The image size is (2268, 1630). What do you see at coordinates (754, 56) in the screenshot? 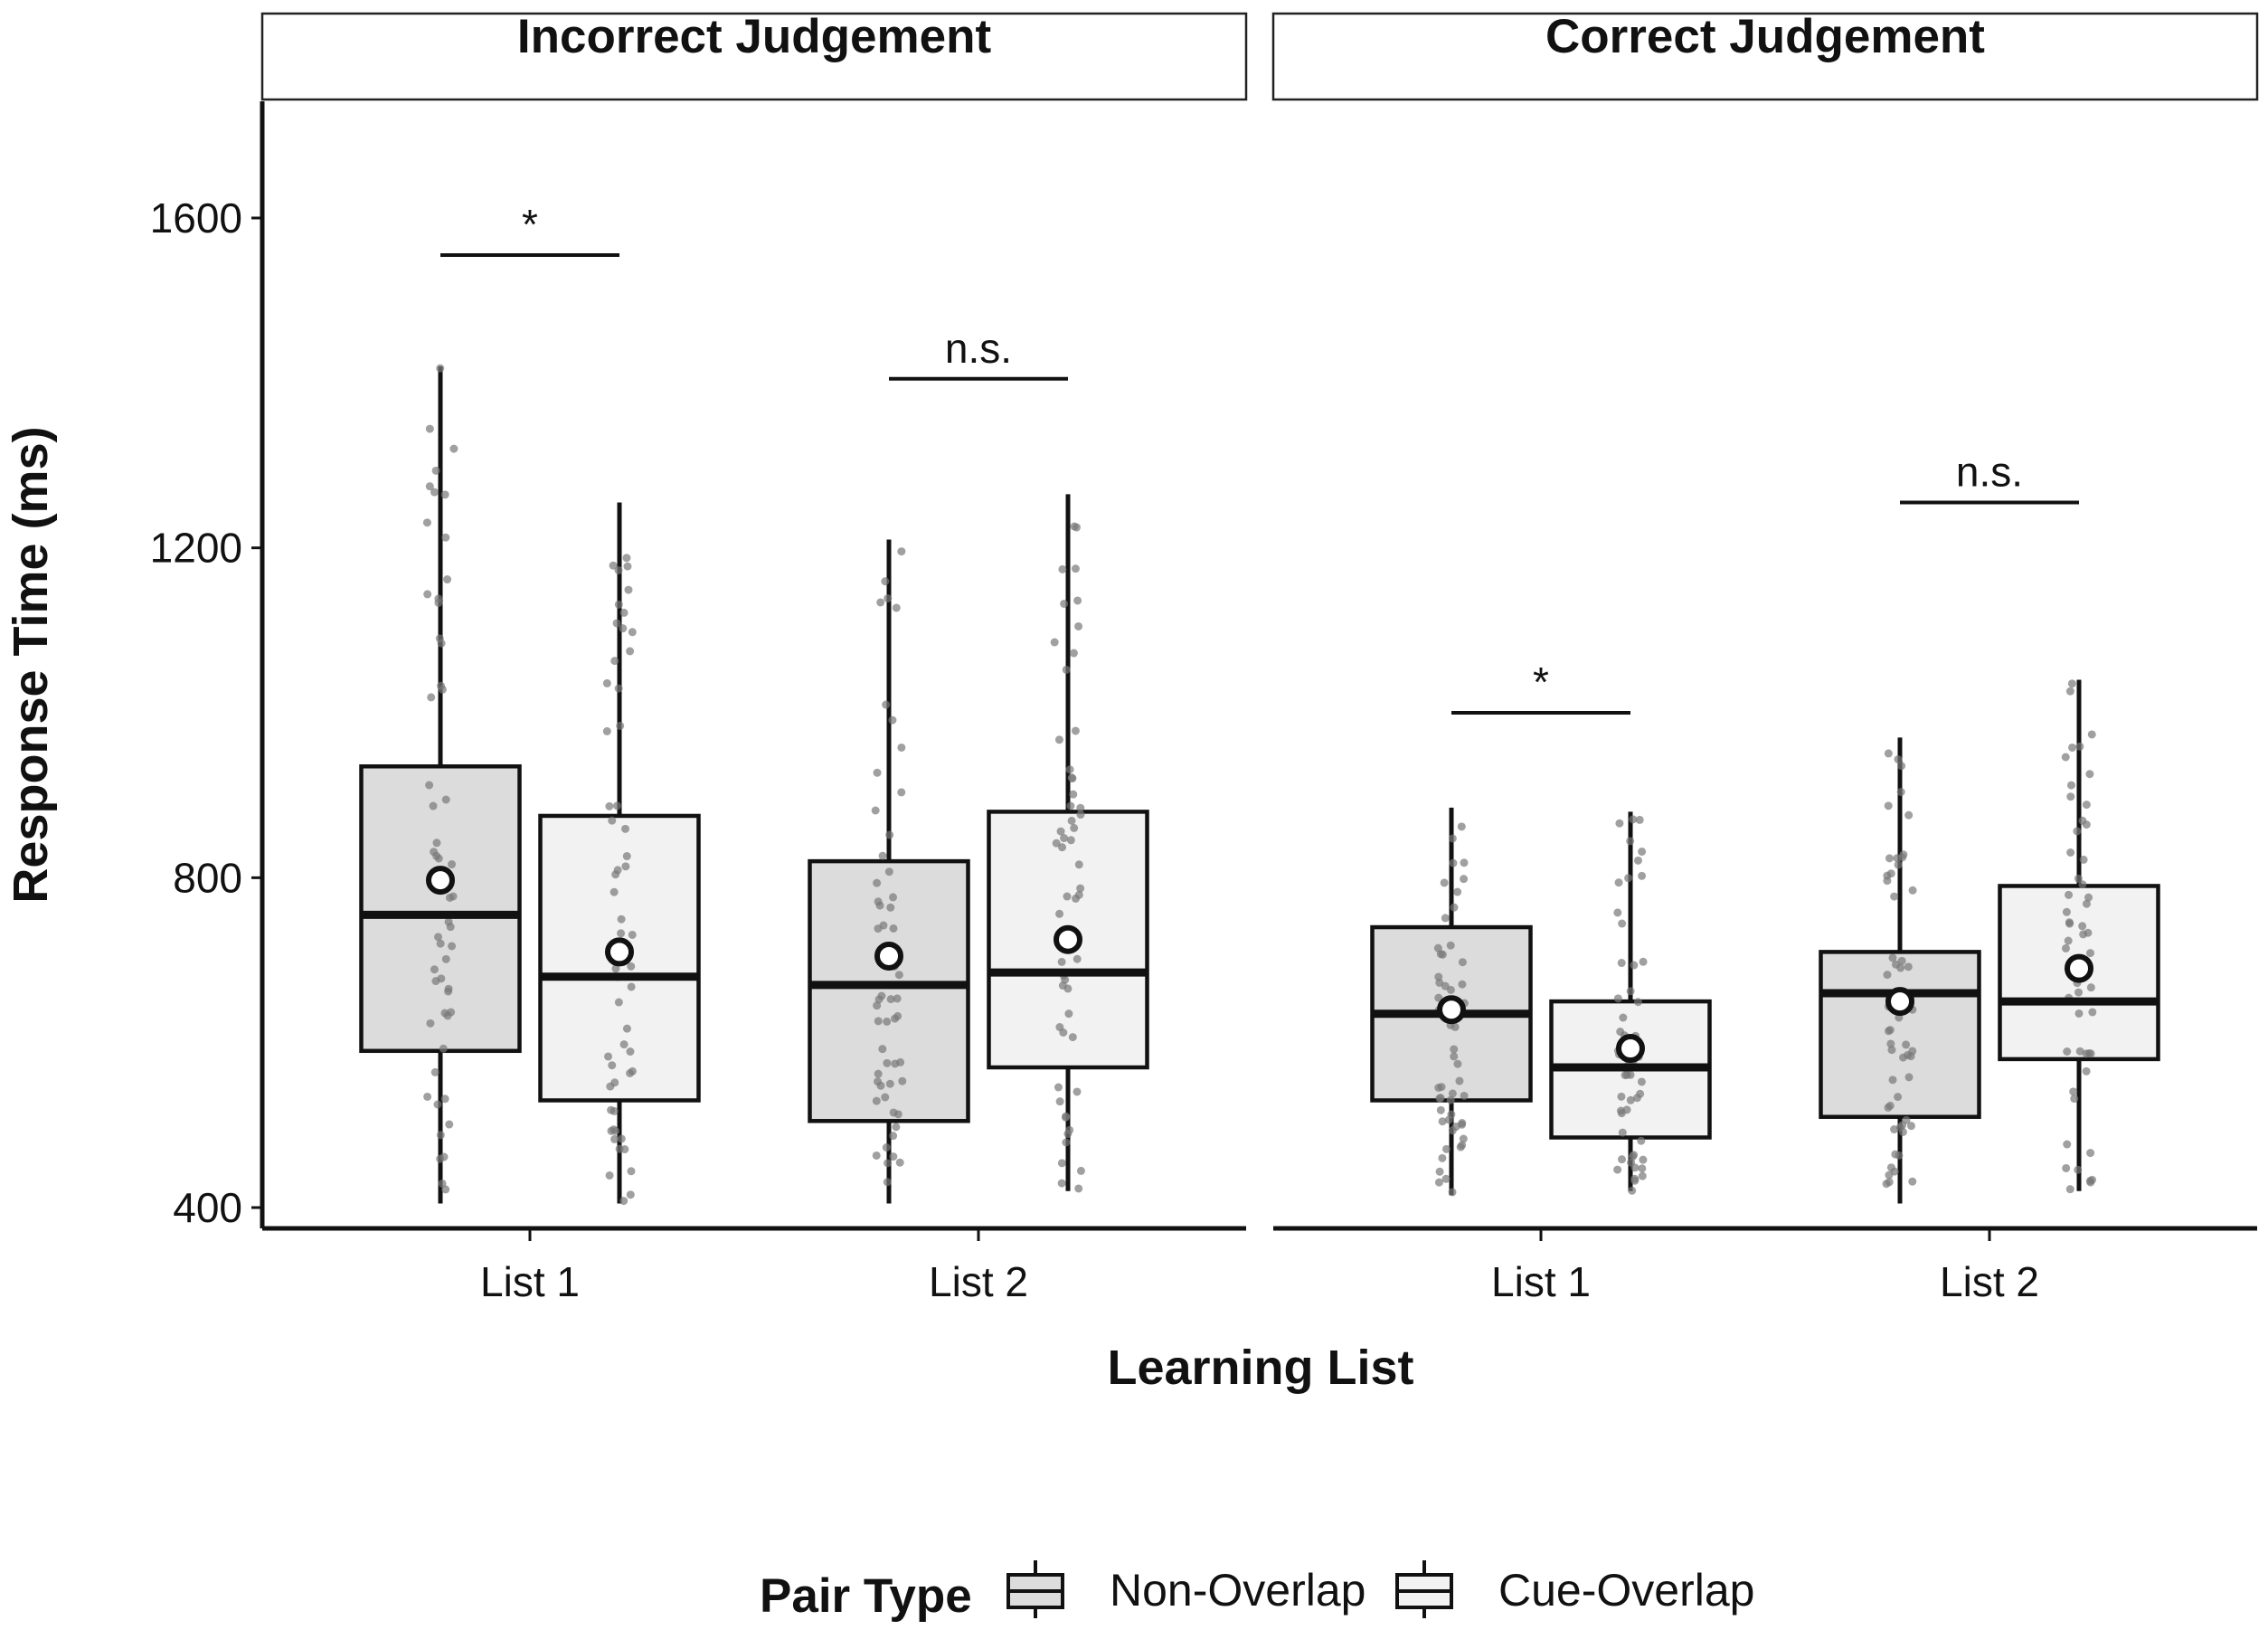
I see `facet-strip` at bounding box center [754, 56].